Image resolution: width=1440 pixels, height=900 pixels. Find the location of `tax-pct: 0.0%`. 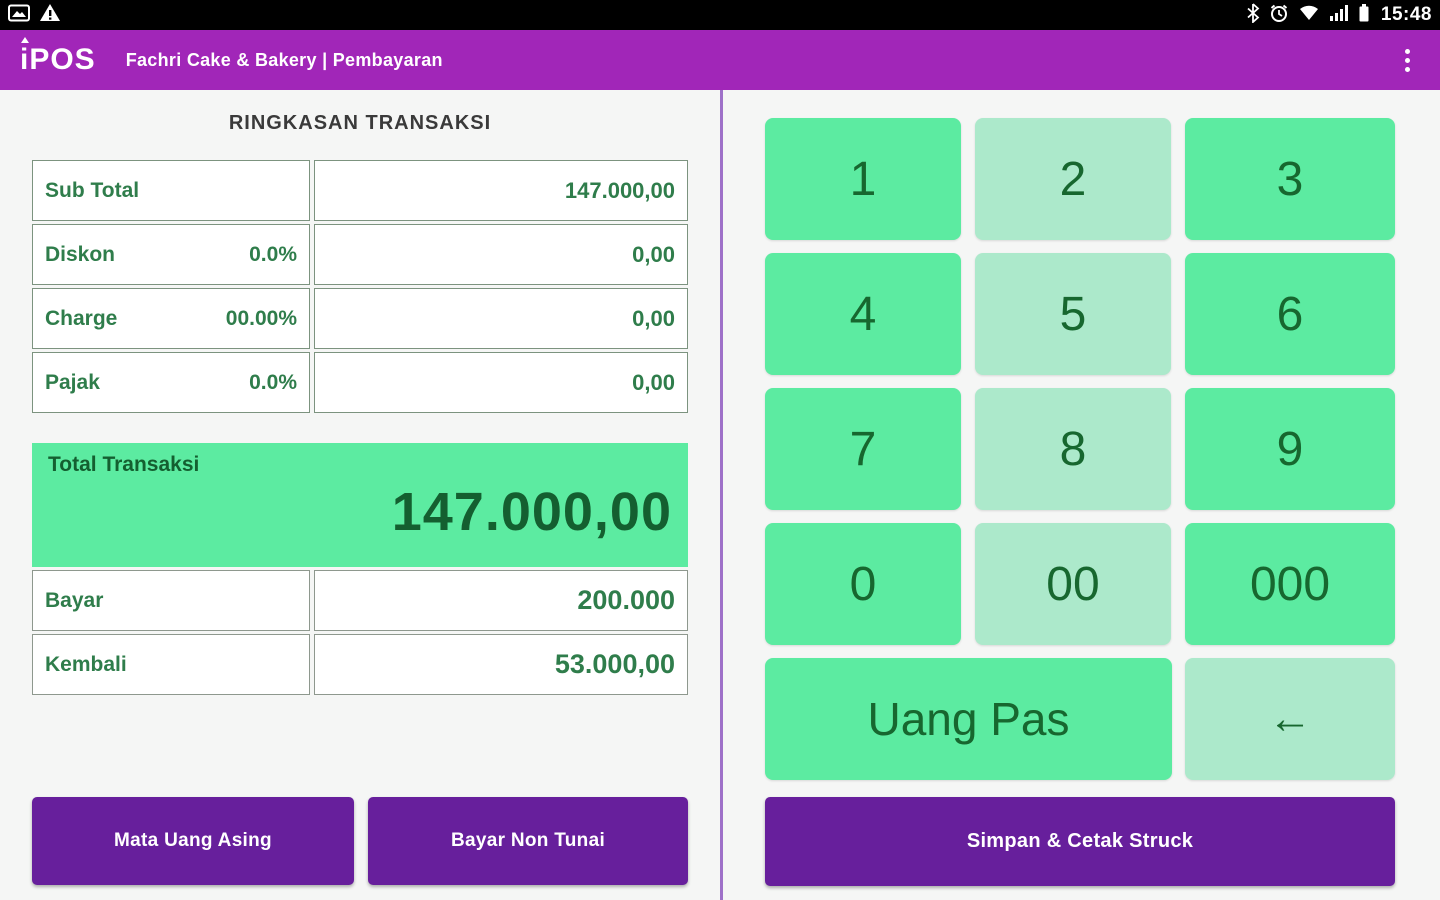

tax-pct: 0.0% is located at coordinates (273, 382).